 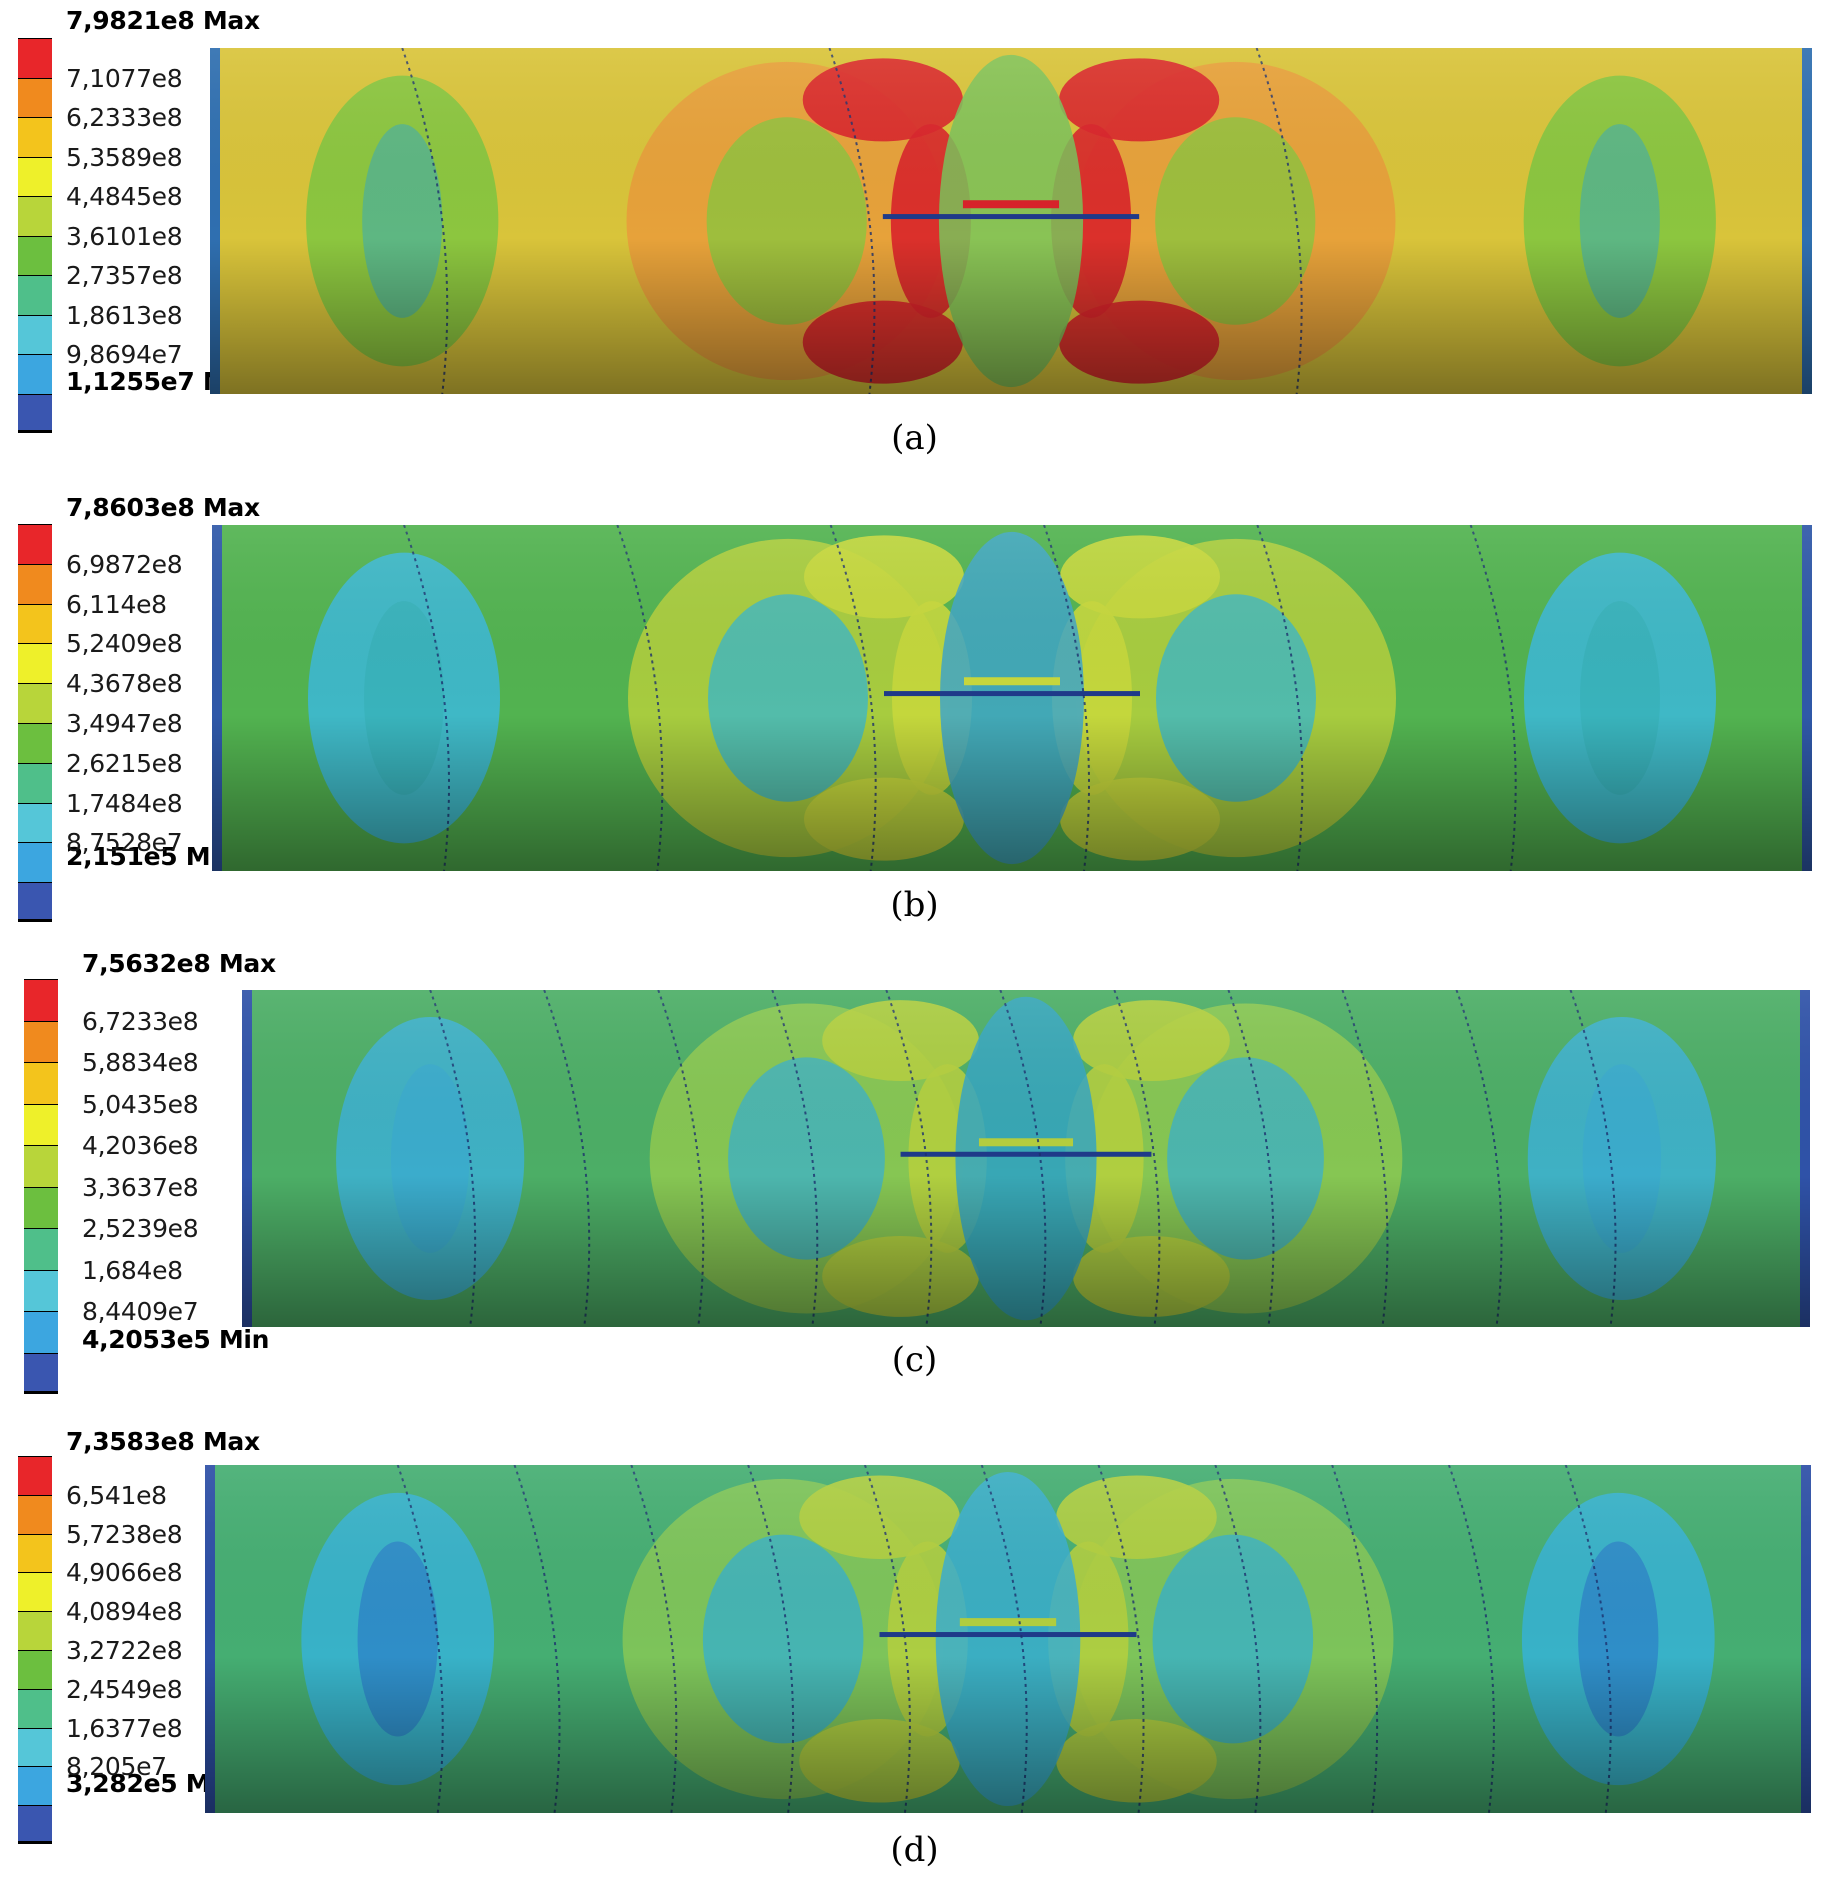 I want to click on figure-caption: (c), so click(x=914, y=1360).